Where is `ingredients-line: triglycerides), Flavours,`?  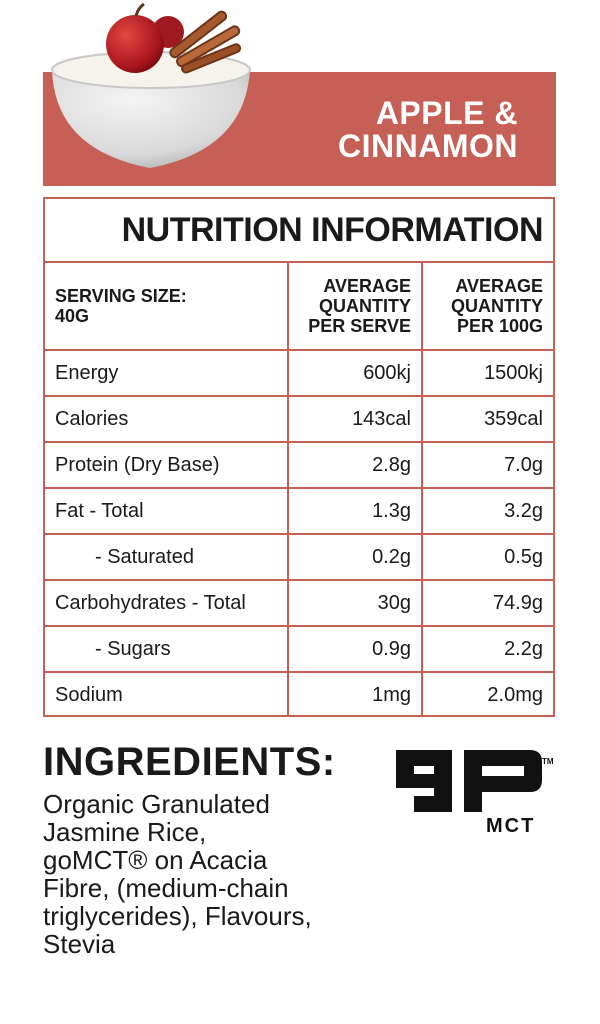 ingredients-line: triglycerides), Flavours, is located at coordinates (177, 916).